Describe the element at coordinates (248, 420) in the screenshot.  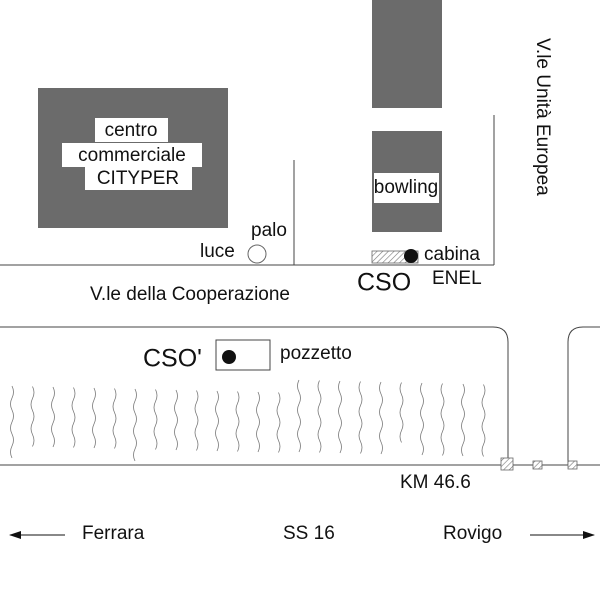
I see `grass` at that location.